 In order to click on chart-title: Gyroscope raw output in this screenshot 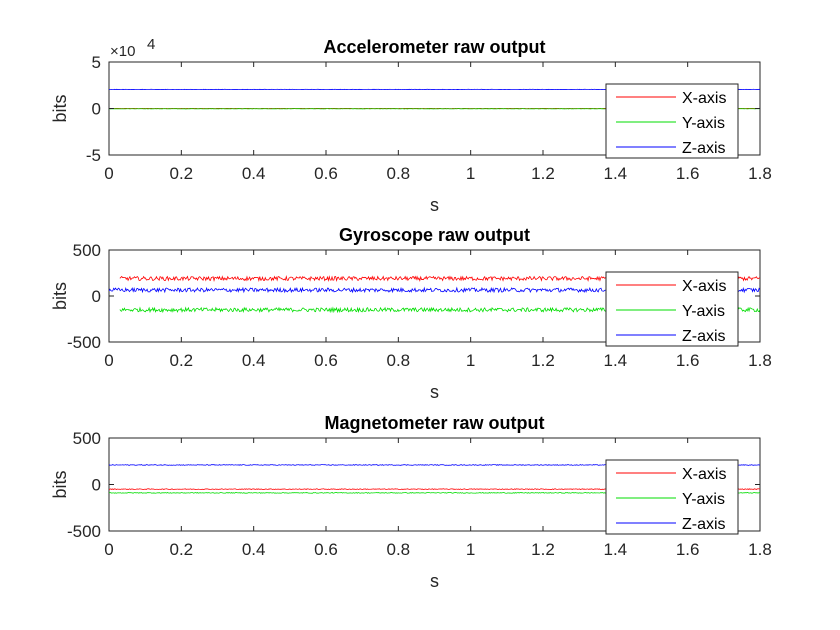, I will do `click(434, 235)`.